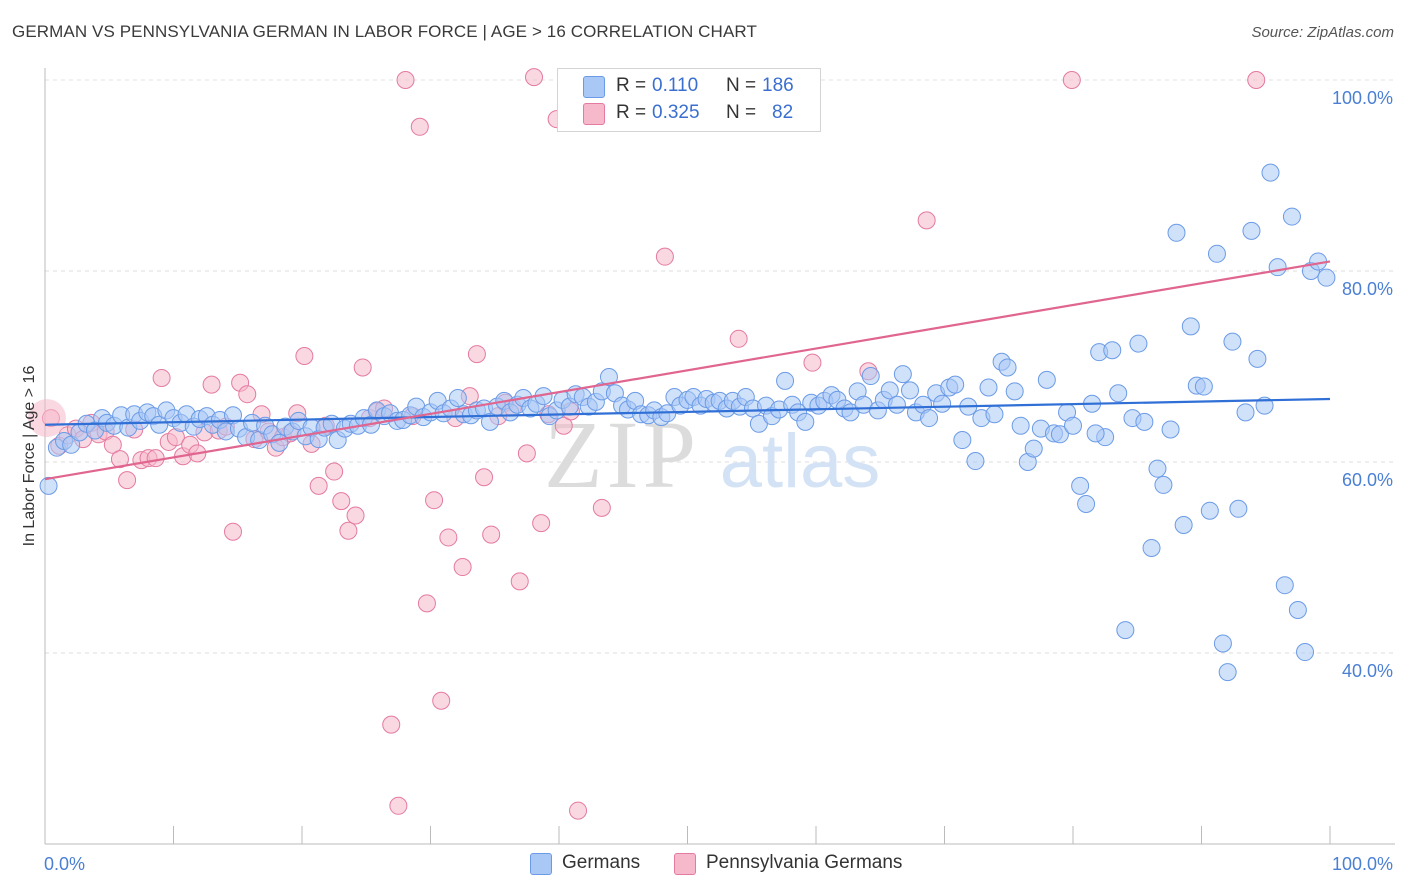  What do you see at coordinates (1362, 864) in the screenshot?
I see `x-tick-label: 100.0%` at bounding box center [1362, 864].